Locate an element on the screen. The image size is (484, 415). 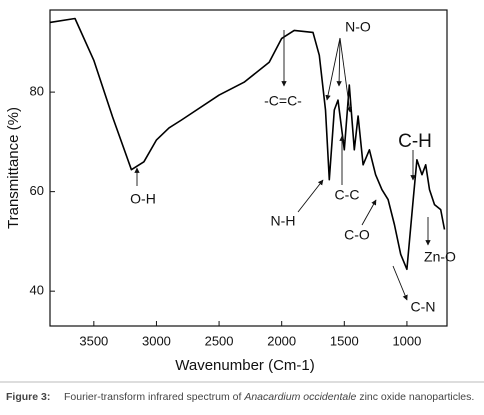
caption-species: Anacardium occidentale is located at coordinates (299, 397).